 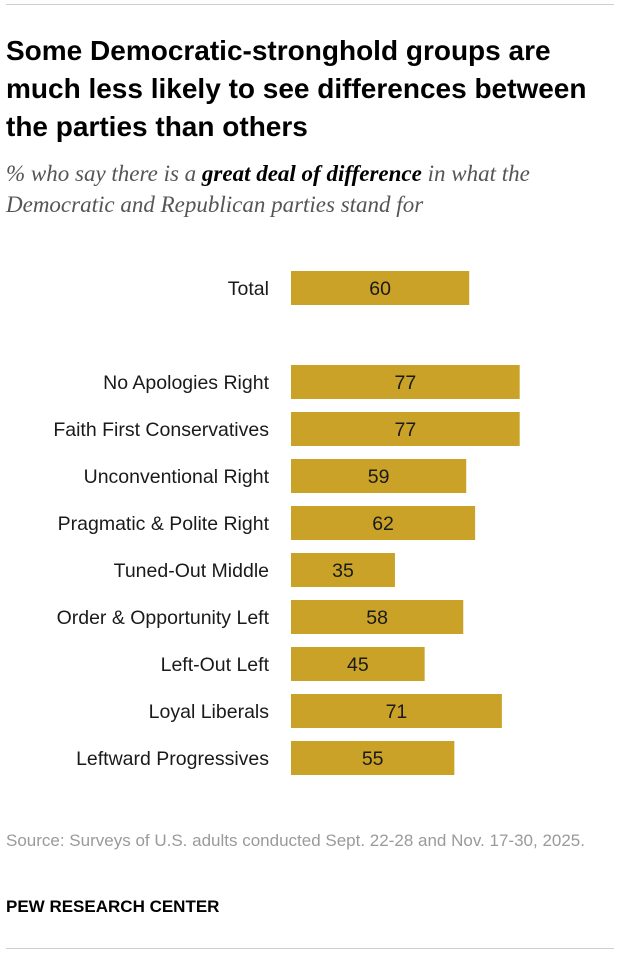 I want to click on bar-left-out-left, so click(x=358, y=664).